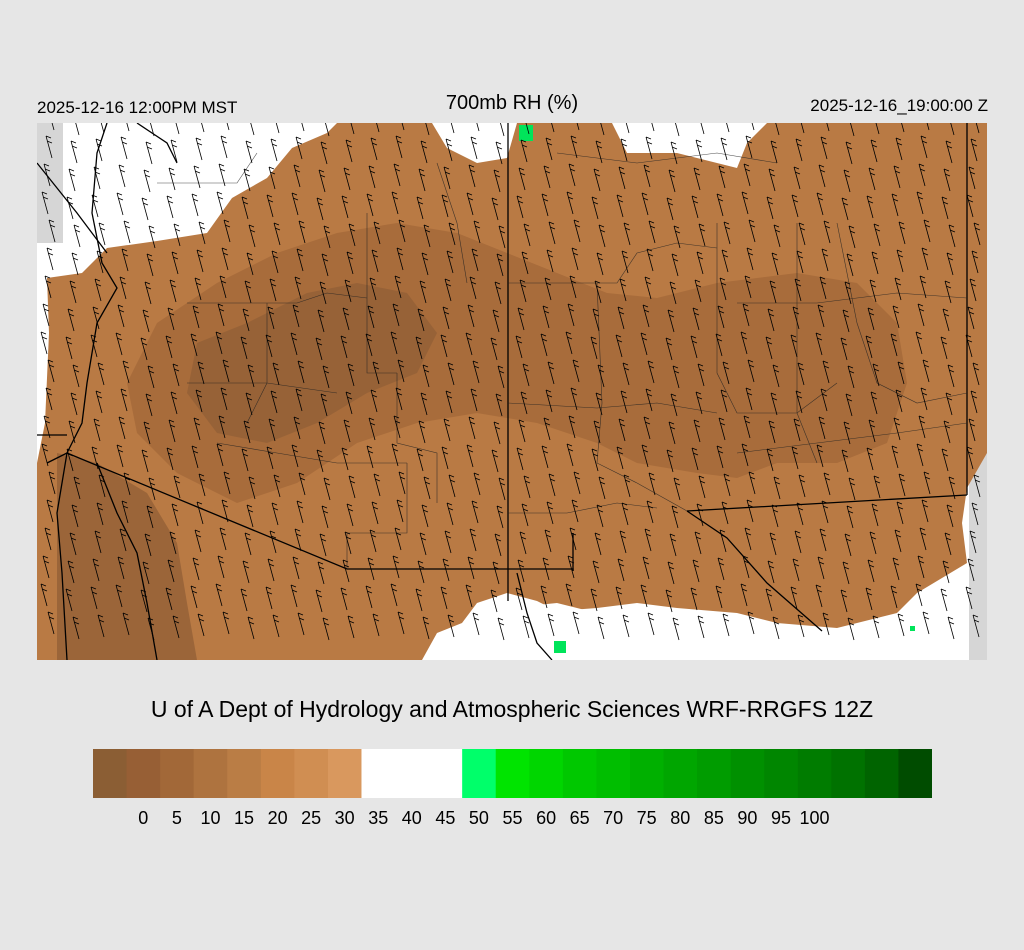 This screenshot has width=1024, height=950. What do you see at coordinates (512, 773) in the screenshot?
I see `rh-colorbar` at bounding box center [512, 773].